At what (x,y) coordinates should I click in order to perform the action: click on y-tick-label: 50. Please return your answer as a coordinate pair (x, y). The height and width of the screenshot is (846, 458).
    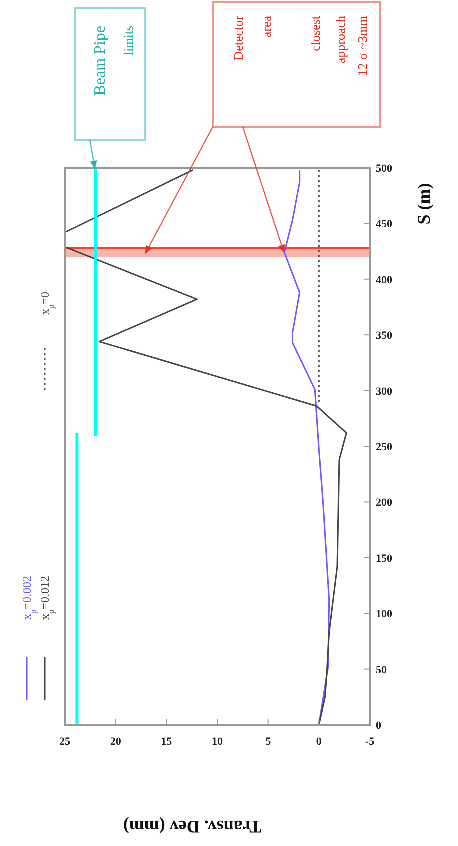
    Looking at the image, I should click on (382, 670).